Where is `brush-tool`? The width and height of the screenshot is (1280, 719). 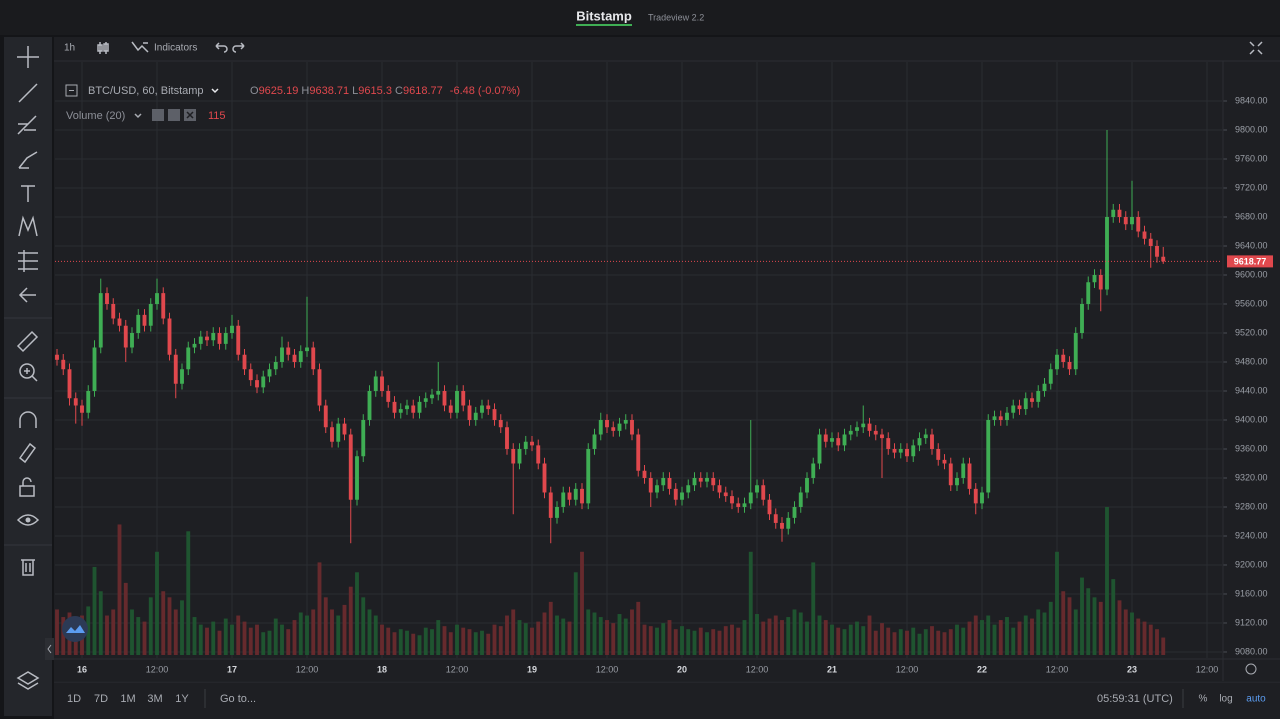
brush-tool is located at coordinates (28, 160).